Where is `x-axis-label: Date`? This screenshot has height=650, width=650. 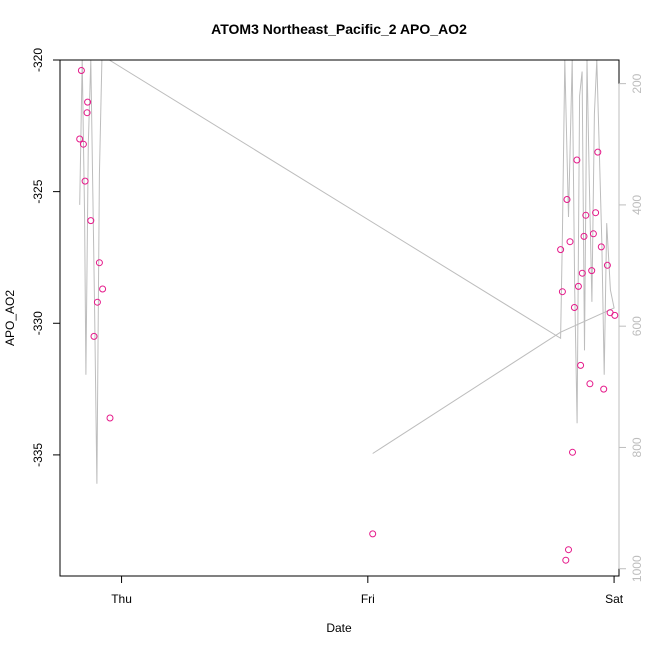 x-axis-label: Date is located at coordinates (339, 628).